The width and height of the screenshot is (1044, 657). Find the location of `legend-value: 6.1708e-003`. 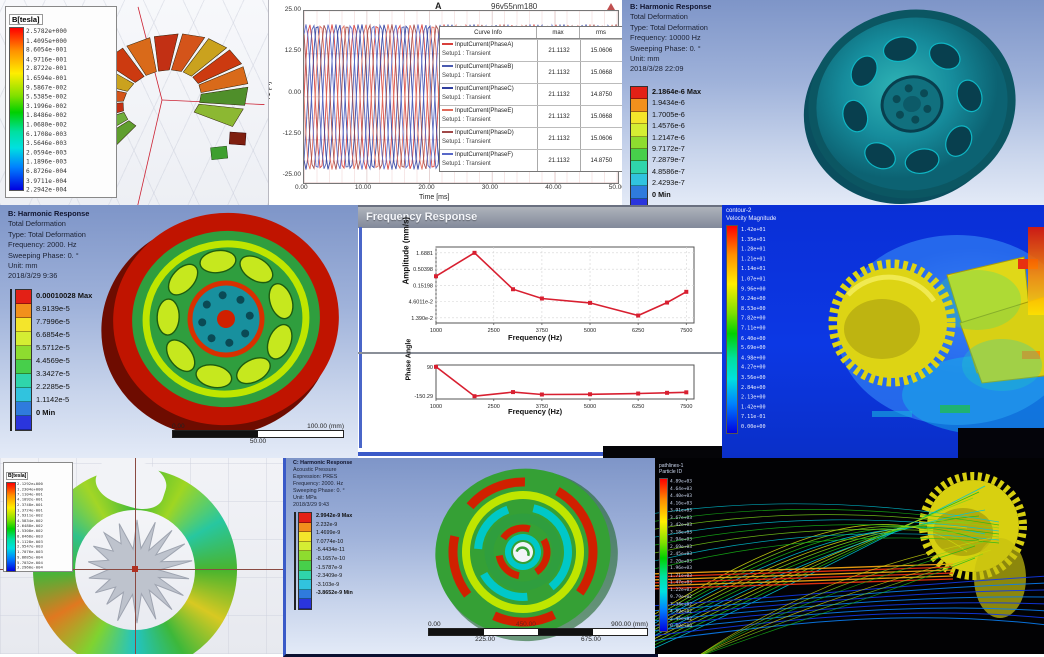

legend-value: 6.1708e-003 is located at coordinates (46, 134).